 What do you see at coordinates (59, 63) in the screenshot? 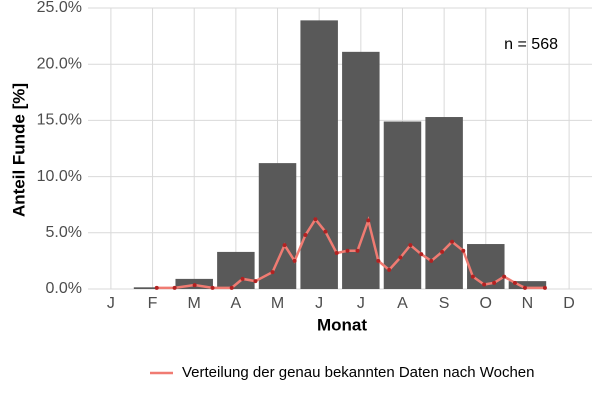
I see `y-tick-label: 20.0%` at bounding box center [59, 63].